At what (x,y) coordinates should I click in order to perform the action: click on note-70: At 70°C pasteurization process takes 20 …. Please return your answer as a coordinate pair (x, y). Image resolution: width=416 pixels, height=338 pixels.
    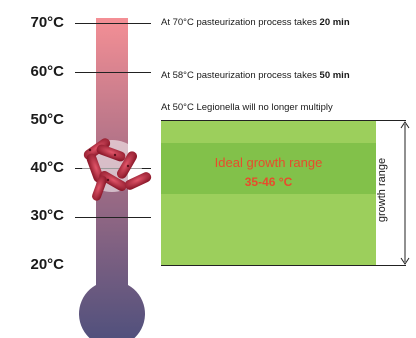
    Looking at the image, I should click on (255, 22).